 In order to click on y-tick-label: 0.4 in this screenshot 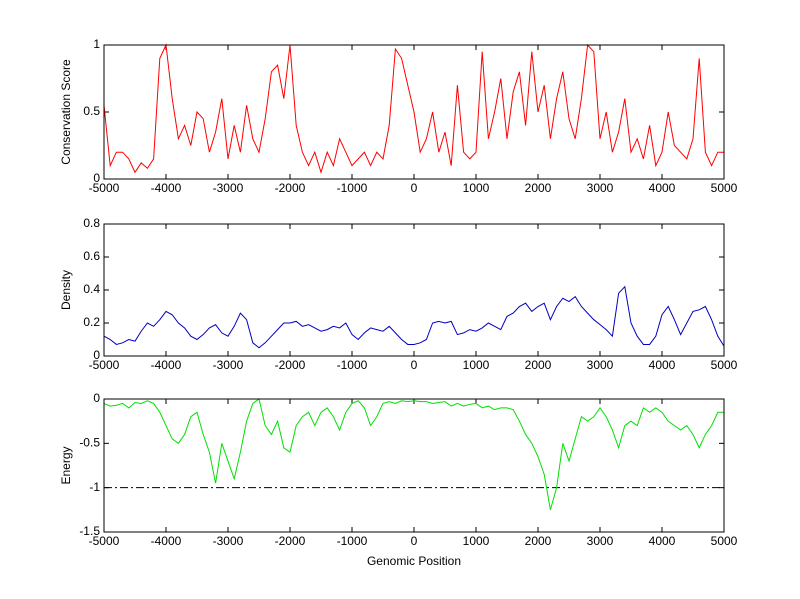, I will do `click(91, 289)`.